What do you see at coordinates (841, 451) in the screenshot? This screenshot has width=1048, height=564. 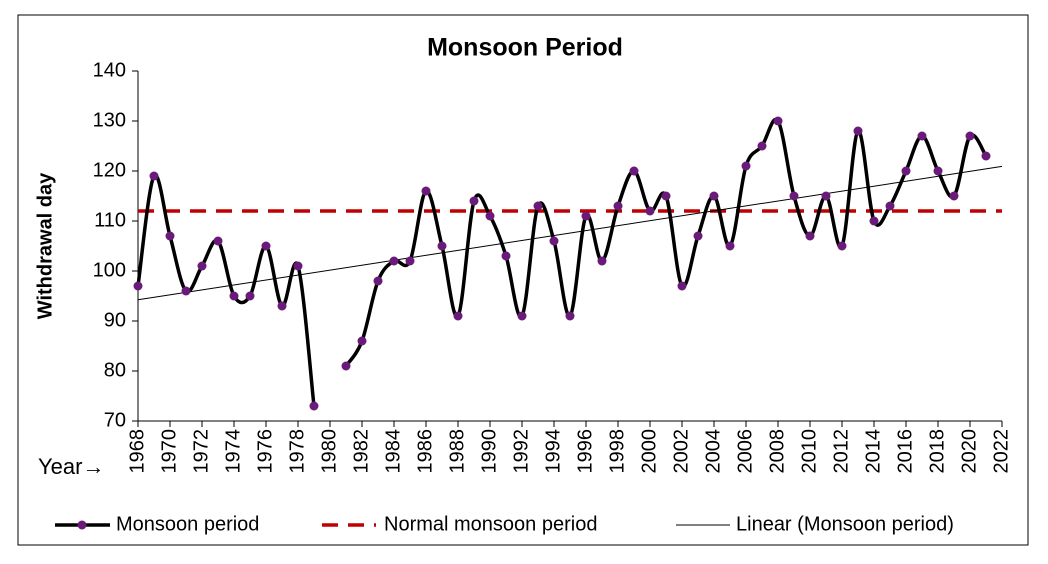 I see `x-tick-label: 2012` at bounding box center [841, 451].